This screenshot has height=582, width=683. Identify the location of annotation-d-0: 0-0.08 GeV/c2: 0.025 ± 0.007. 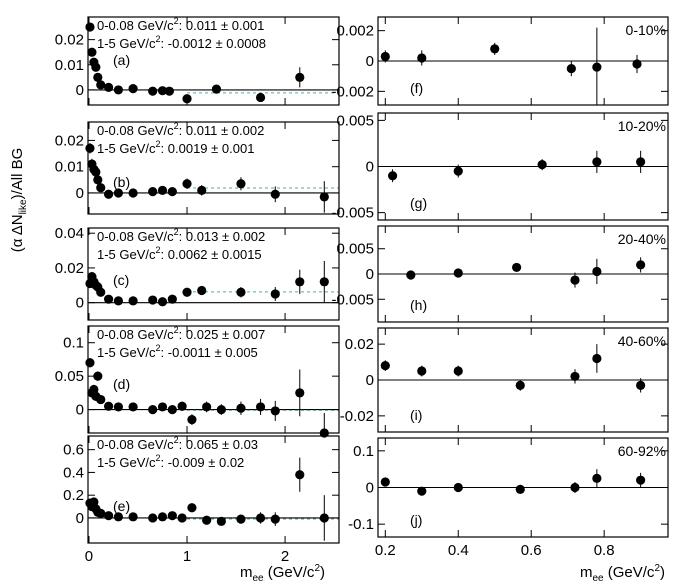
(181, 333).